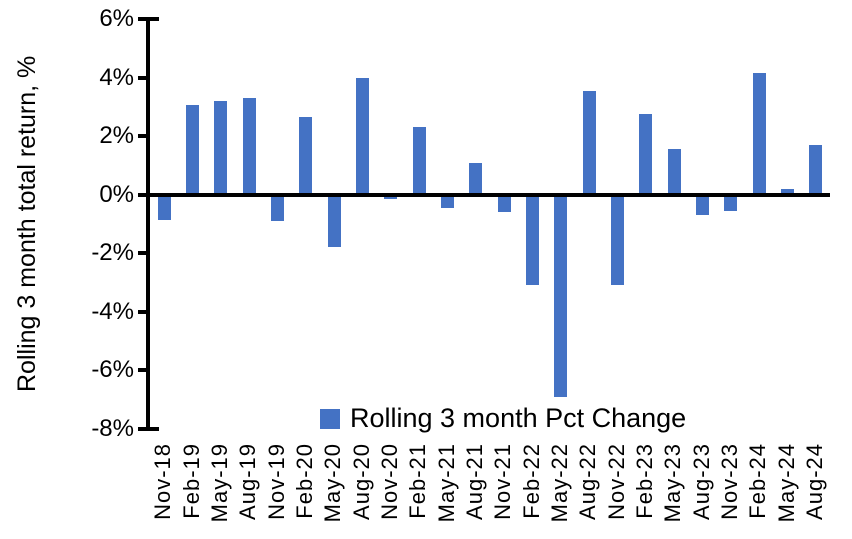 This screenshot has width=852, height=539. Describe the element at coordinates (446, 483) in the screenshot. I see `x-tick-label: May-21` at that location.